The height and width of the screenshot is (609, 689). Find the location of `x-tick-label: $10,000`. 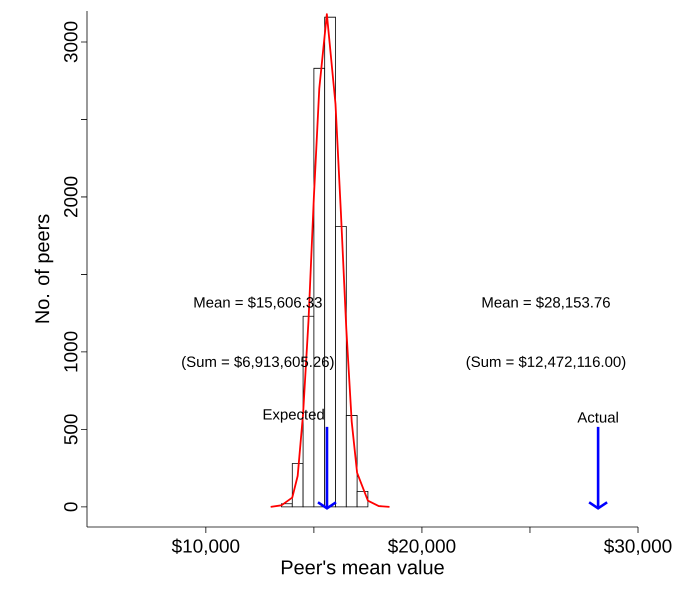

x-tick-label: $10,000 is located at coordinates (206, 546).